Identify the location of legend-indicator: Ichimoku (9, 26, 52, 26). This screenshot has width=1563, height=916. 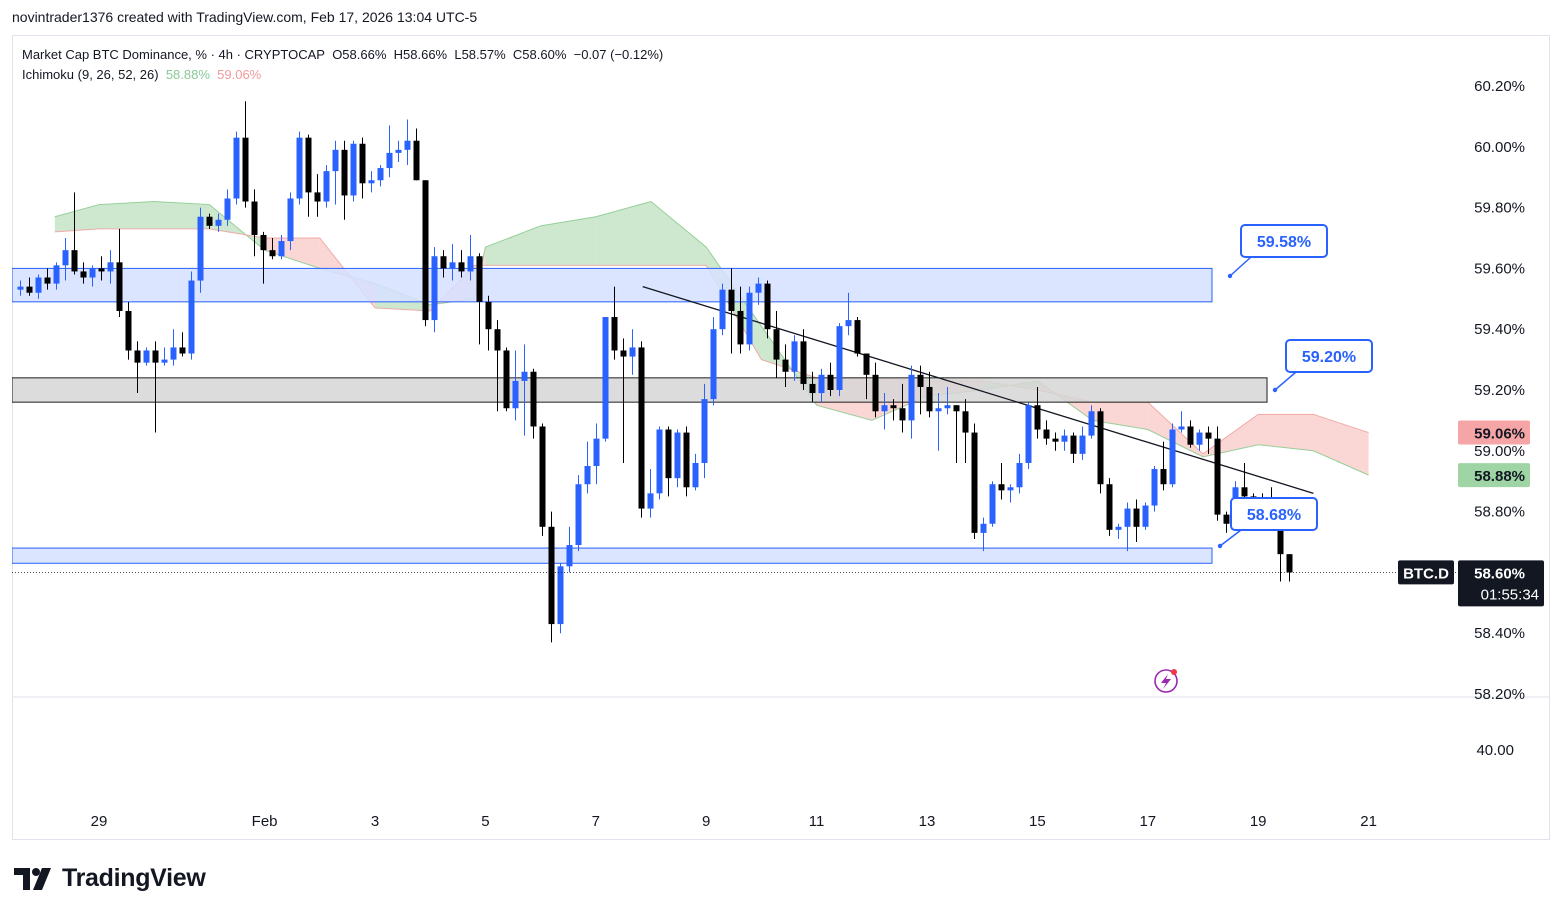
(90, 74).